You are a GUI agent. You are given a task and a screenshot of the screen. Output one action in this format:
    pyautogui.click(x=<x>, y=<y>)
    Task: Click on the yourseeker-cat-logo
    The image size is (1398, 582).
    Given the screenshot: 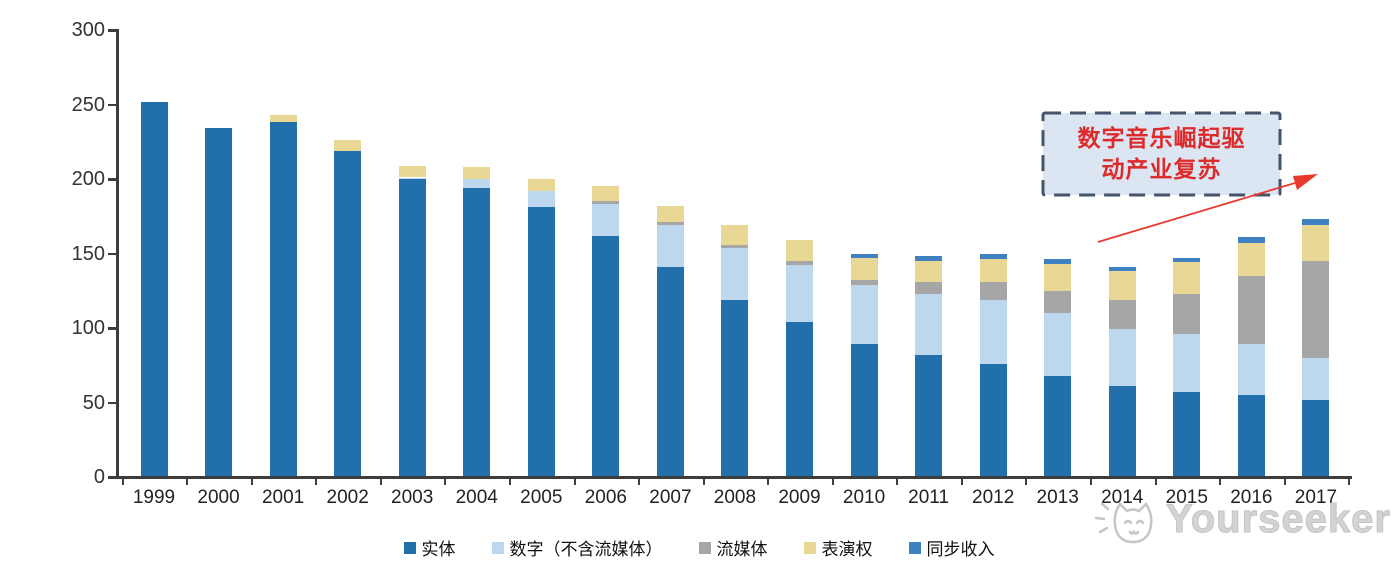 What is the action you would take?
    pyautogui.click(x=1123, y=523)
    